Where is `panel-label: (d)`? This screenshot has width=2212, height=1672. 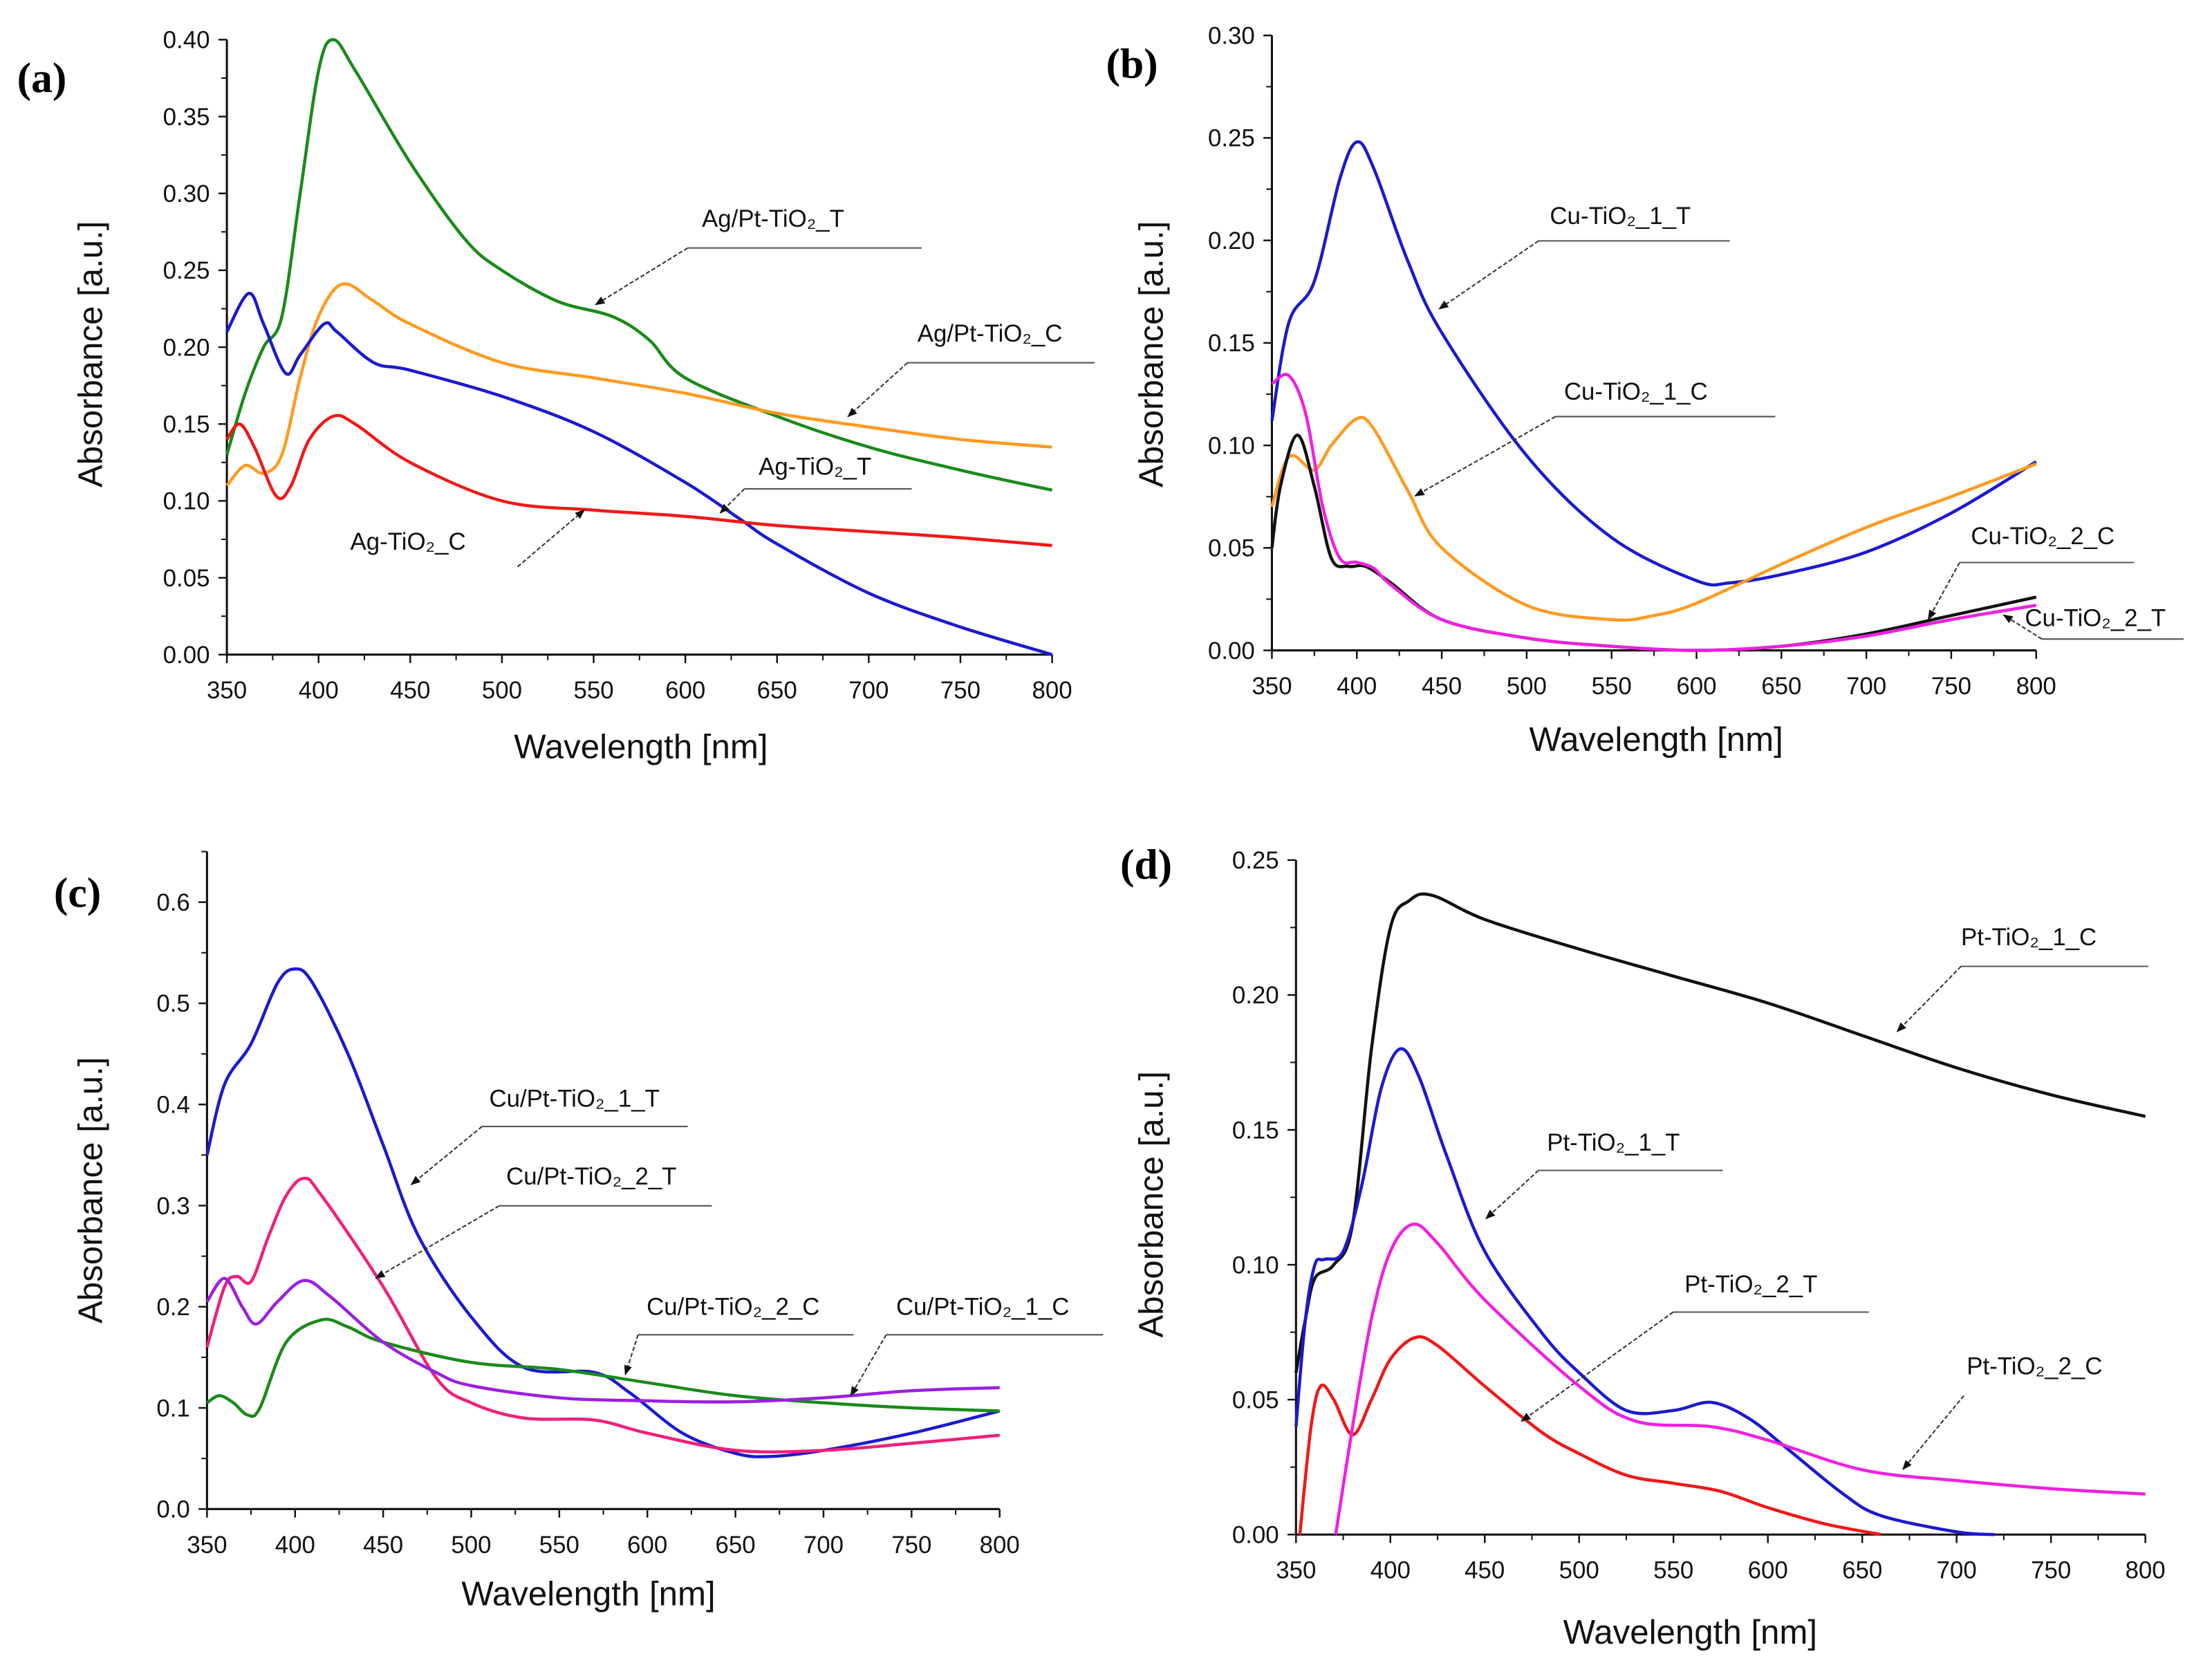 panel-label: (d) is located at coordinates (1146, 864).